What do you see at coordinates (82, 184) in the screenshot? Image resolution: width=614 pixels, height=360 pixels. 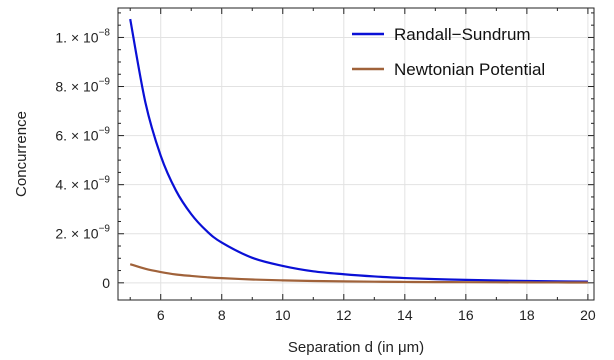 I see `y-tick-label: 4. × 10−9` at bounding box center [82, 184].